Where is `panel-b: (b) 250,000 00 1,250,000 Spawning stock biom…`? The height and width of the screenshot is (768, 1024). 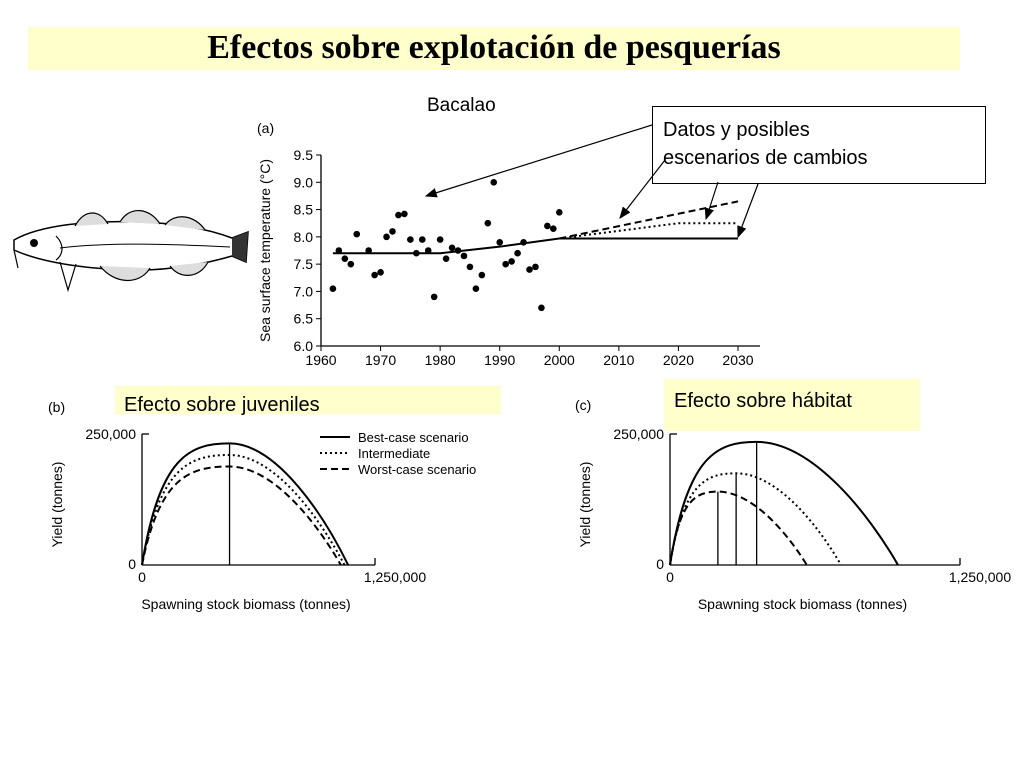
panel-b: (b) 250,000 00 1,250,000 Spawning stock biom… is located at coordinates (262, 505).